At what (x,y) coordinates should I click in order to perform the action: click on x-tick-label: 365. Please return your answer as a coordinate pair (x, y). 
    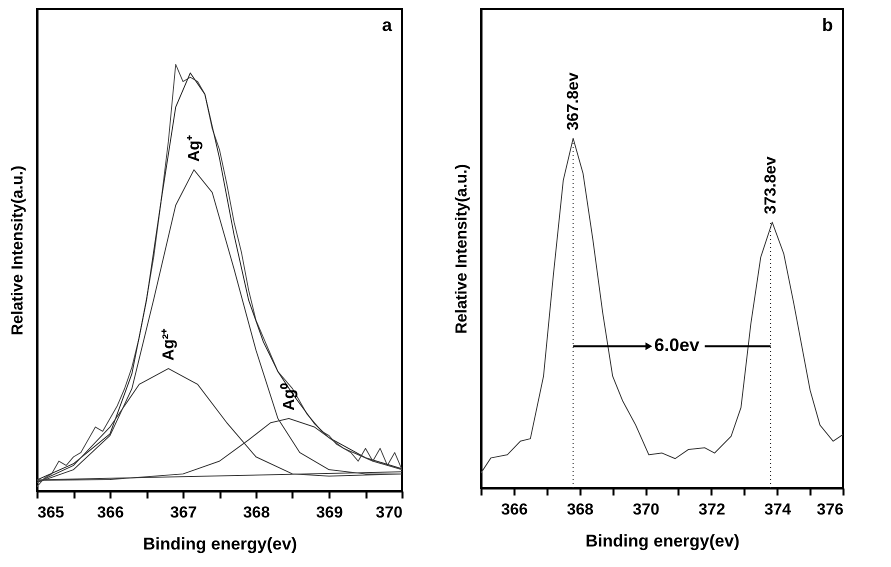
    Looking at the image, I should click on (51, 513).